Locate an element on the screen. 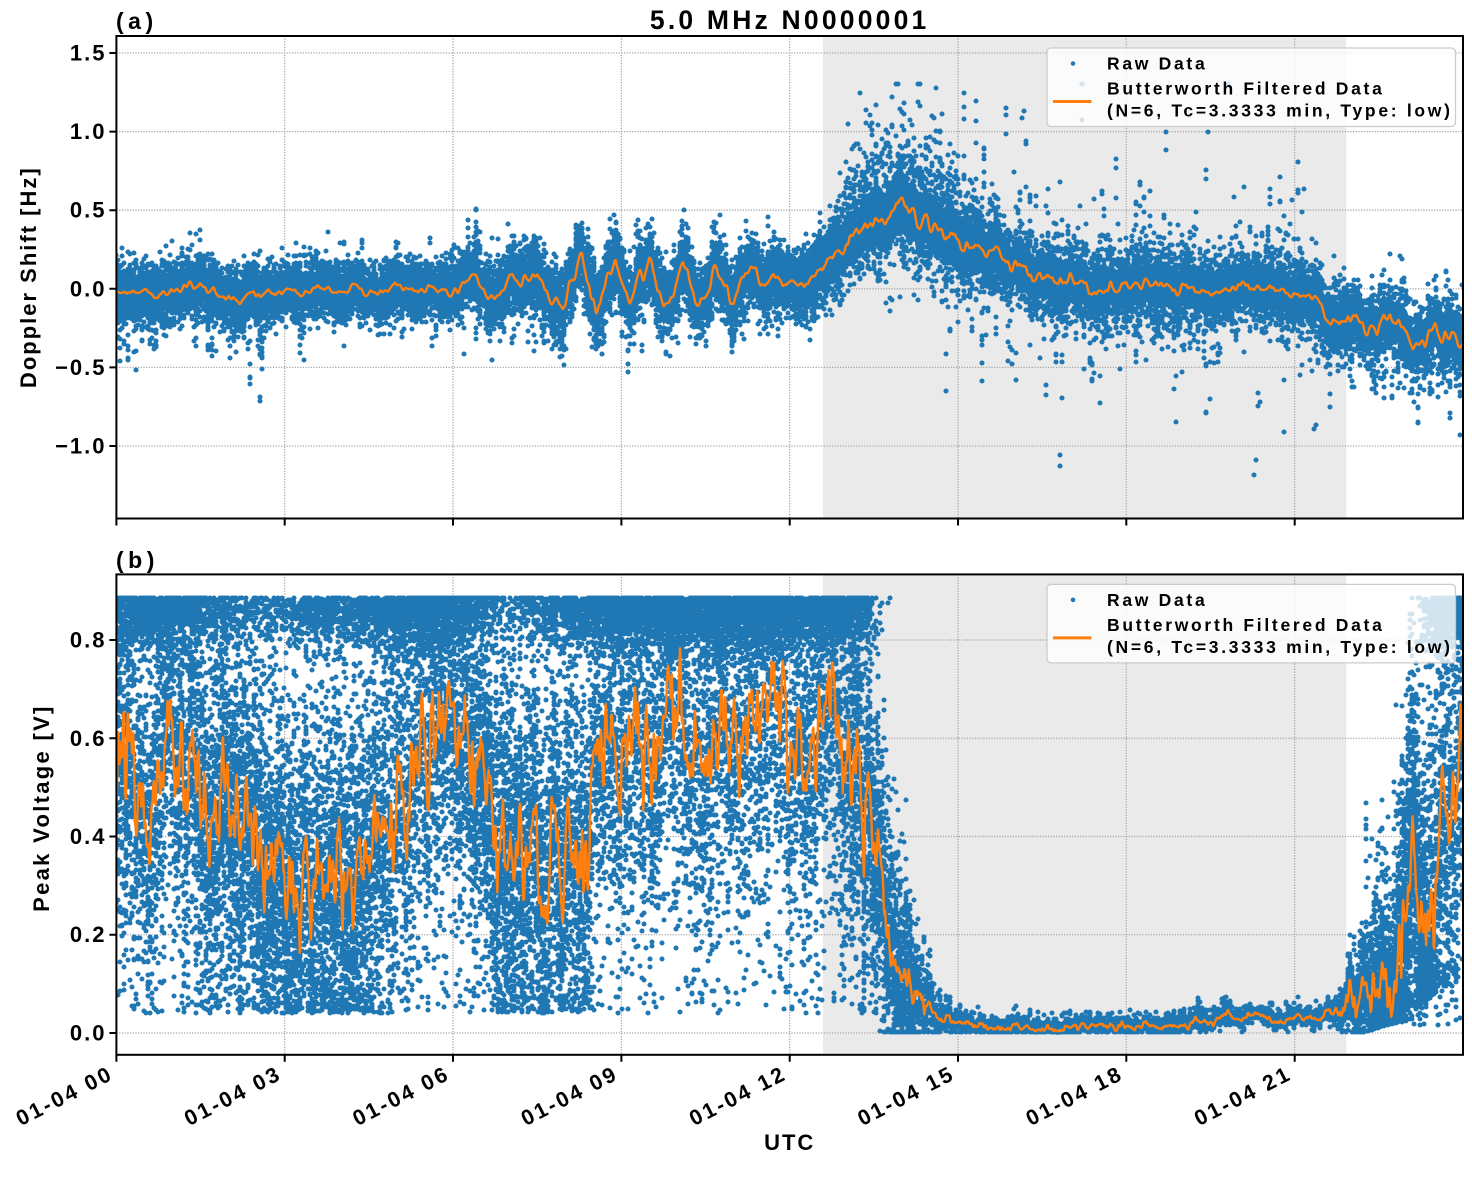  svg-text: 0.4 is located at coordinates (88, 836).